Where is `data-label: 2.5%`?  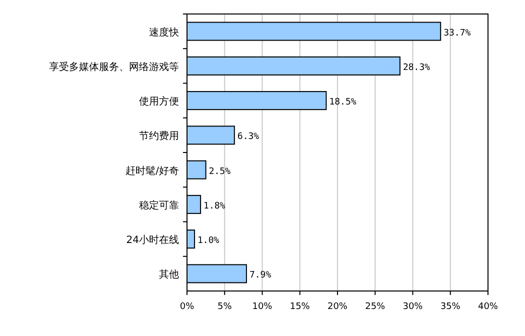
data-label: 2.5% is located at coordinates (220, 171).